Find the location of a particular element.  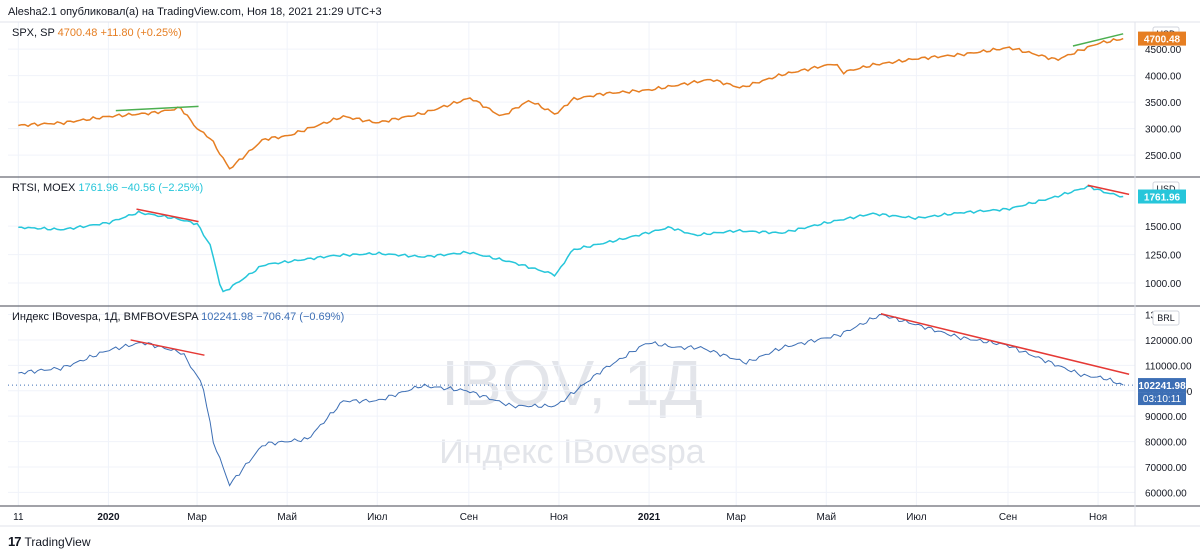

y-tick-label: 90000.00 is located at coordinates (1166, 417).